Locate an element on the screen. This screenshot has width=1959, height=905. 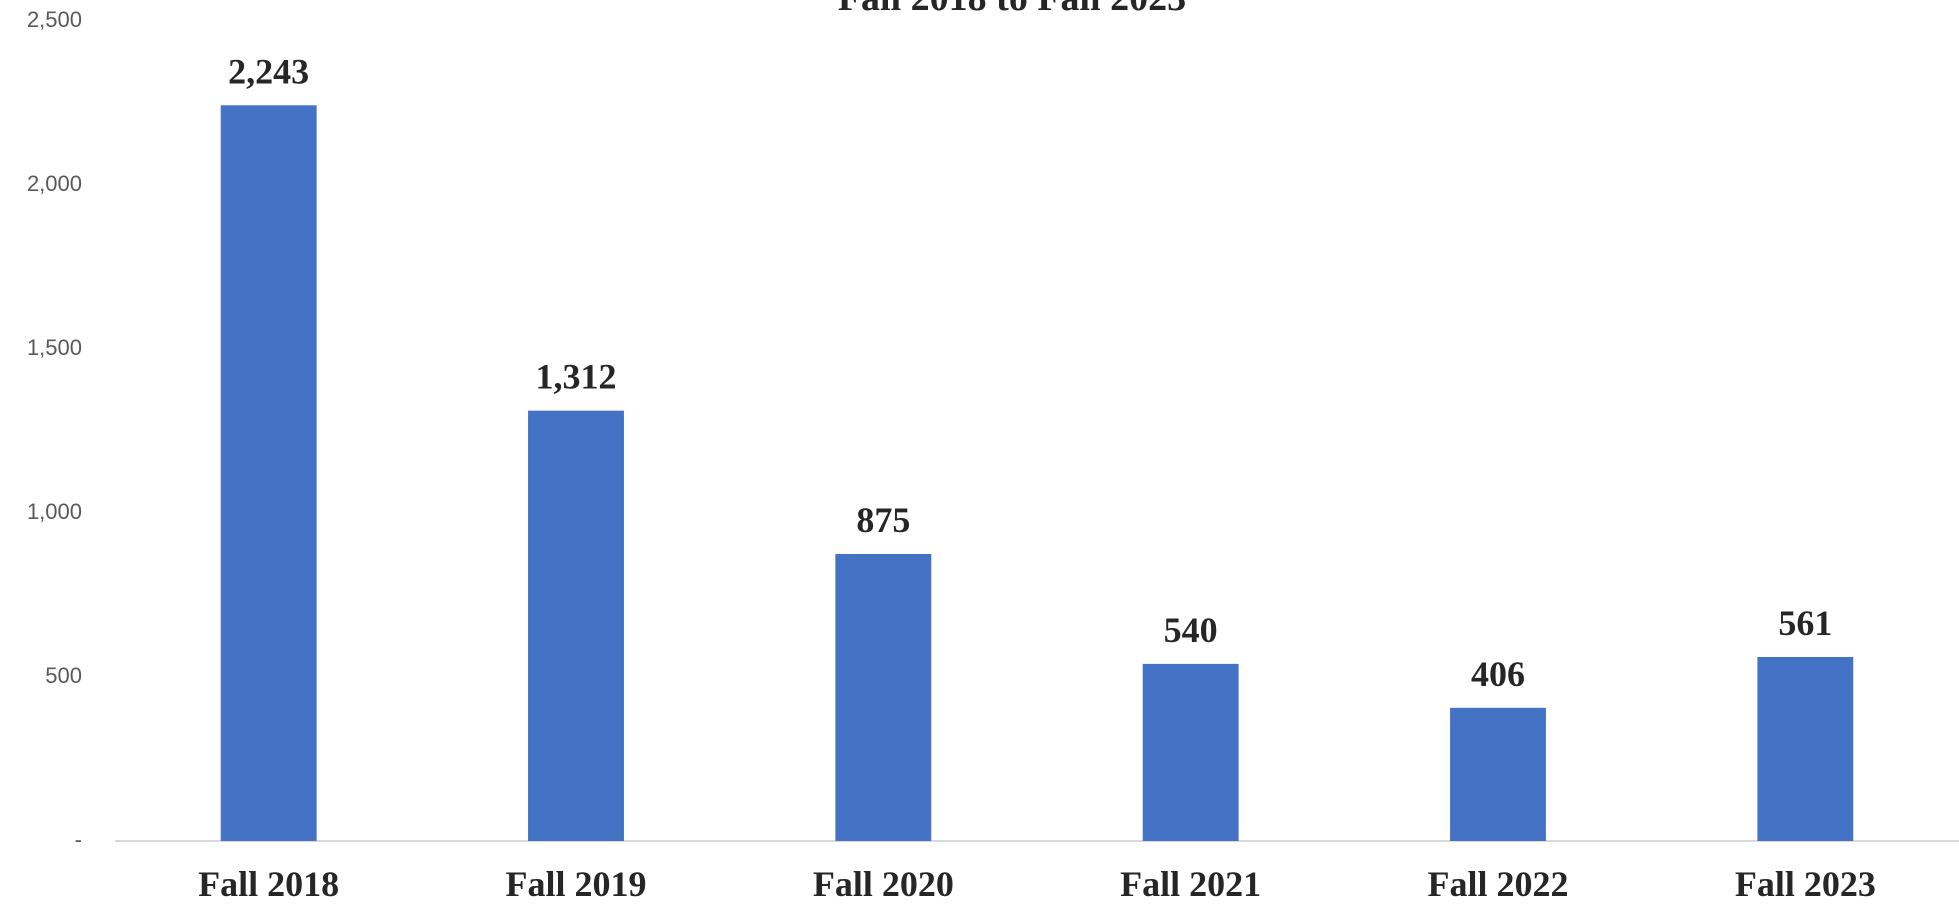
x-tick-label: Fall 2021 is located at coordinates (1190, 884).